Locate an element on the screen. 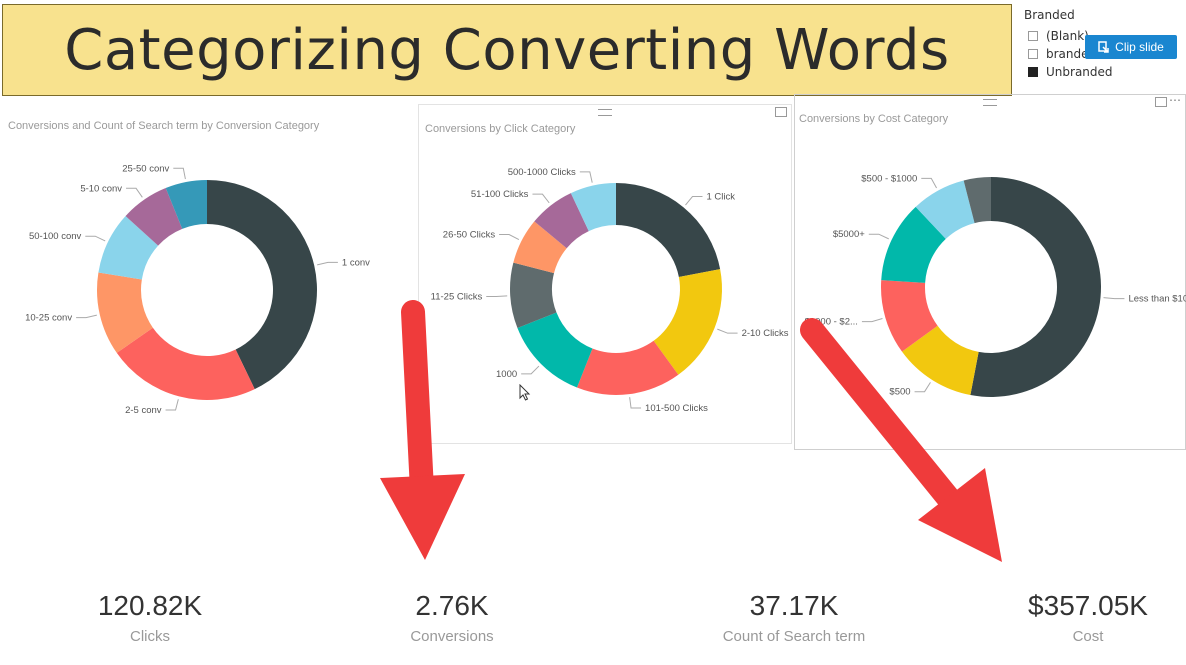 This screenshot has width=1186, height=665. mouse-cursor-icon is located at coordinates (525, 392).